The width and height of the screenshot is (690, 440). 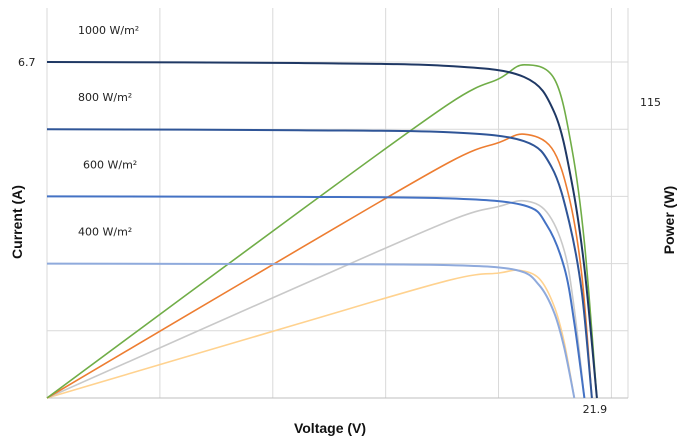 What do you see at coordinates (108, 30) in the screenshot?
I see `irradiance-label: 1000 W/m²` at bounding box center [108, 30].